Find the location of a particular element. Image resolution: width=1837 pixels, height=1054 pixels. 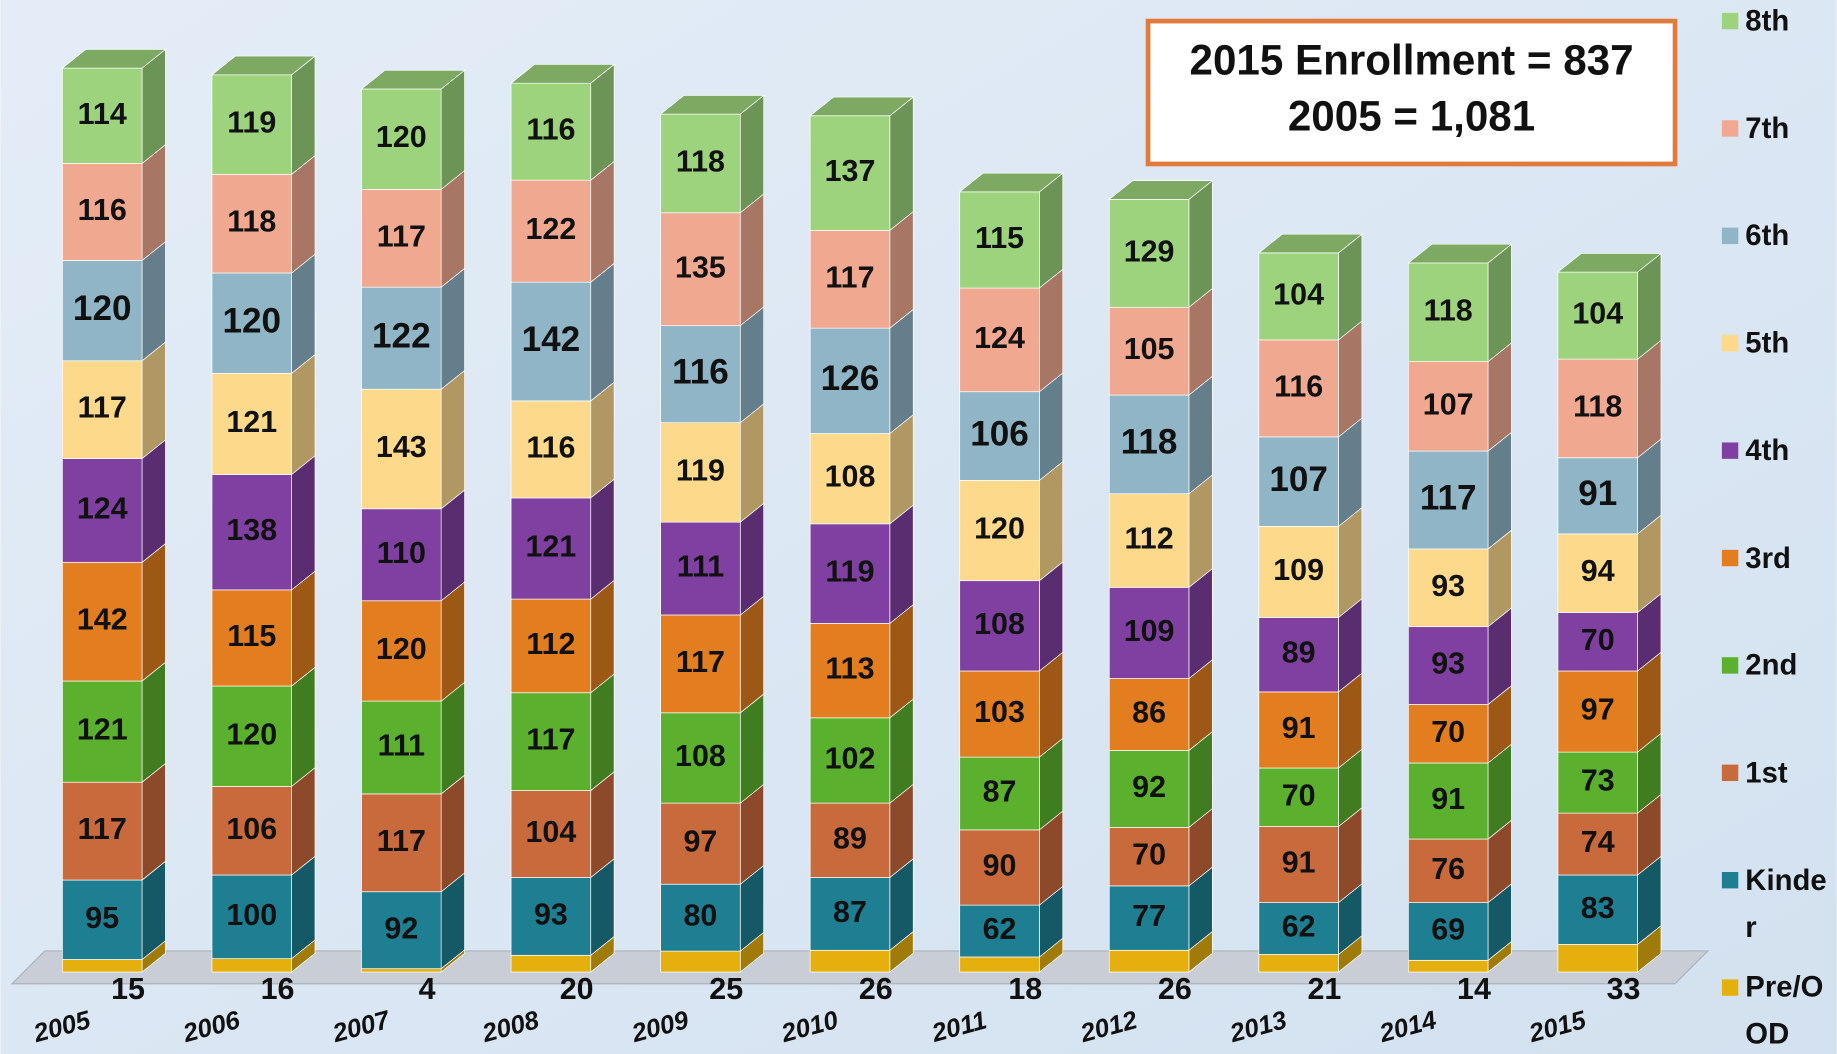

value-label: 112 is located at coordinates (550, 644).